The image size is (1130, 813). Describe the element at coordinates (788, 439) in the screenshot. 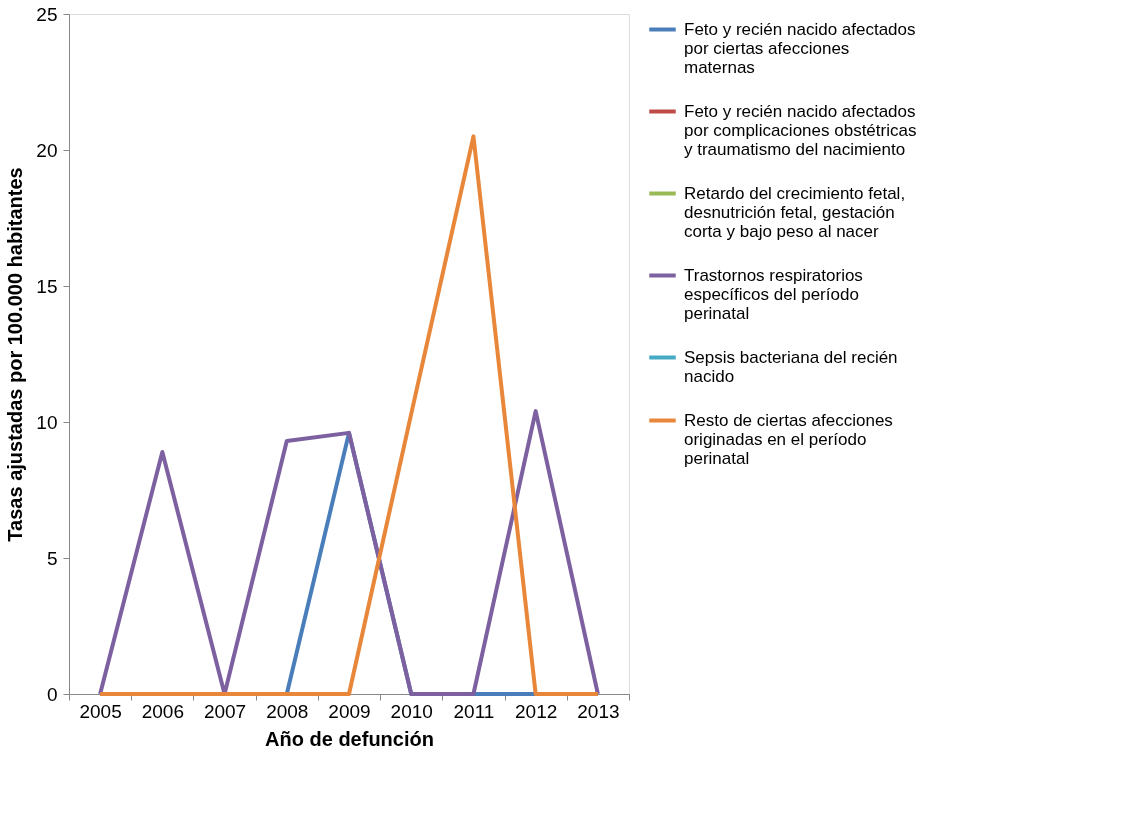

I see `legend-label: Resto de ciertas afecciones originadas en el período perinatal` at that location.